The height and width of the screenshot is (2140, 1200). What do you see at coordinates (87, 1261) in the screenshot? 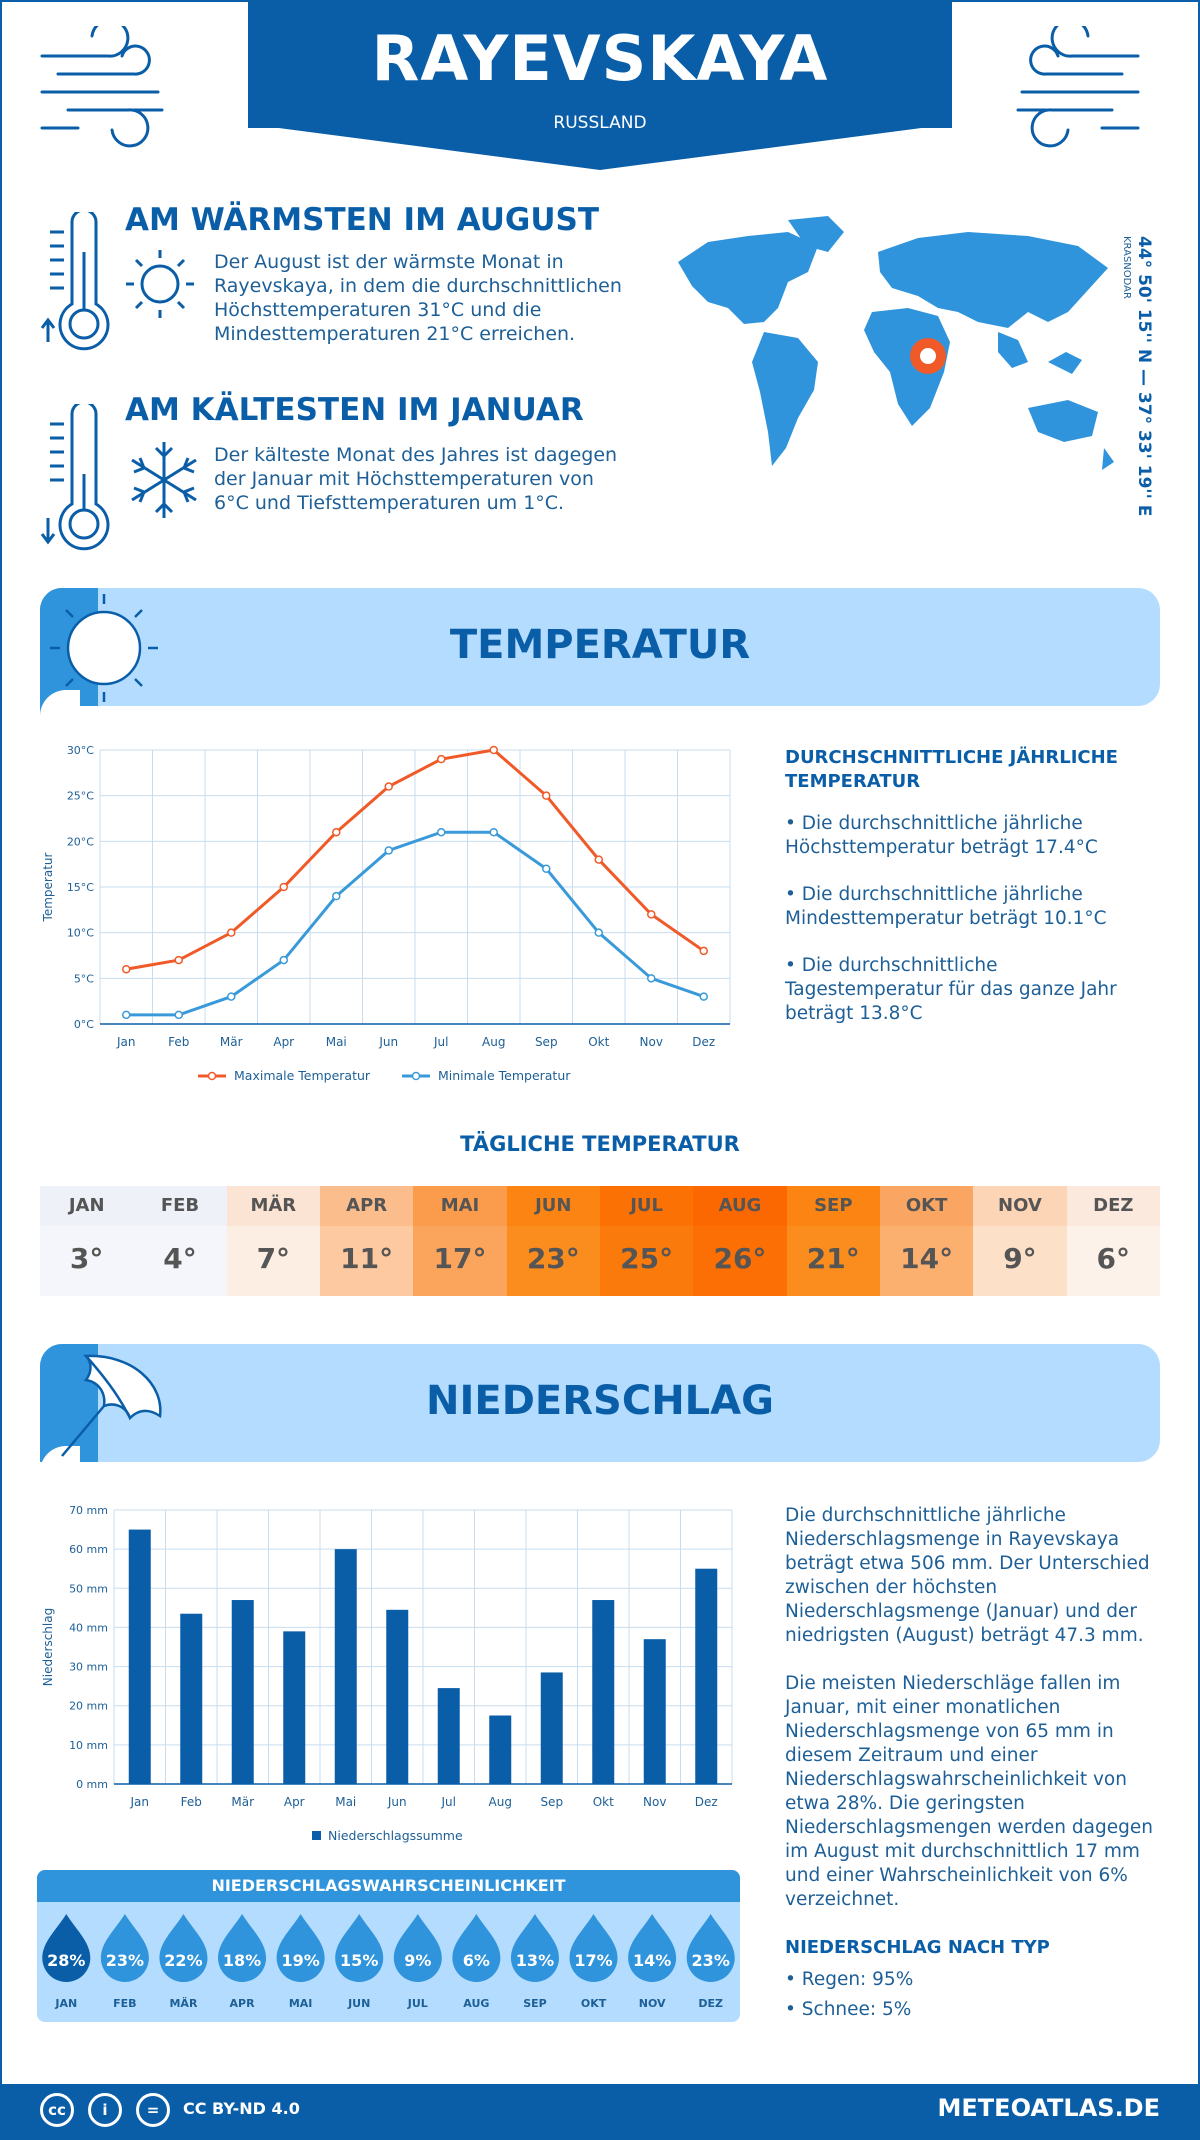
I see `daily-temp-value: 3°` at bounding box center [87, 1261].